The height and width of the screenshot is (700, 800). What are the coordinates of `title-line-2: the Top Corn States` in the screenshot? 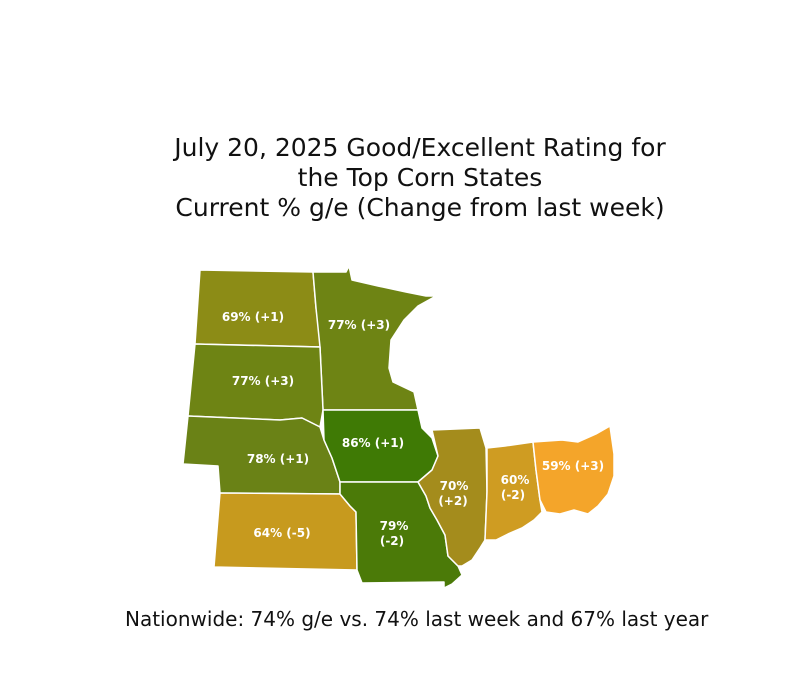 It's located at (420, 177).